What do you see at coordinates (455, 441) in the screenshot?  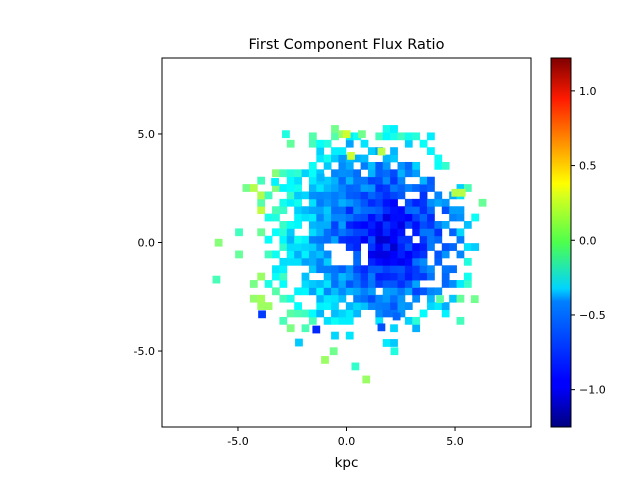 I see `x-tick-label: 5.0` at bounding box center [455, 441].